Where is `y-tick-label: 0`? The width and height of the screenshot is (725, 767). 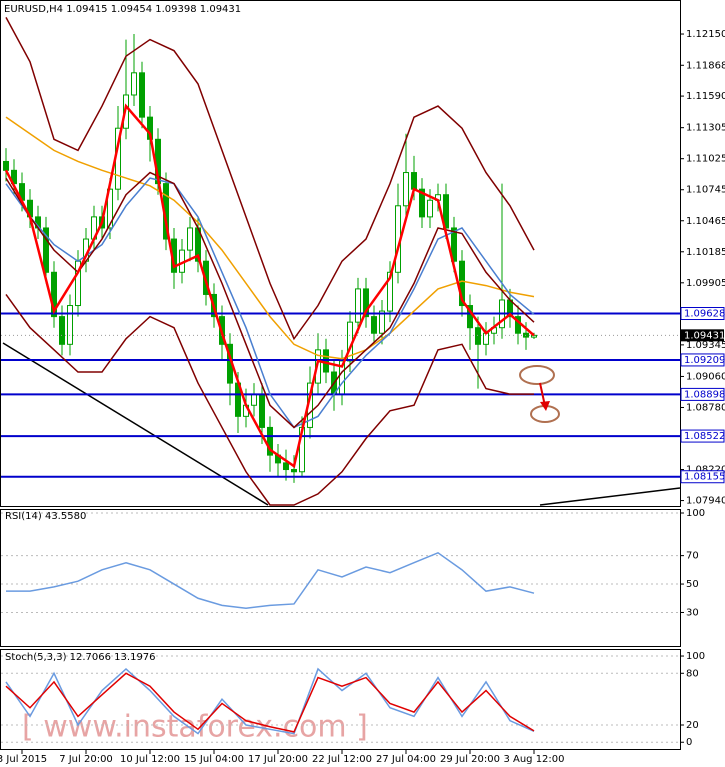 y-tick-label: 0 is located at coordinates (689, 742).